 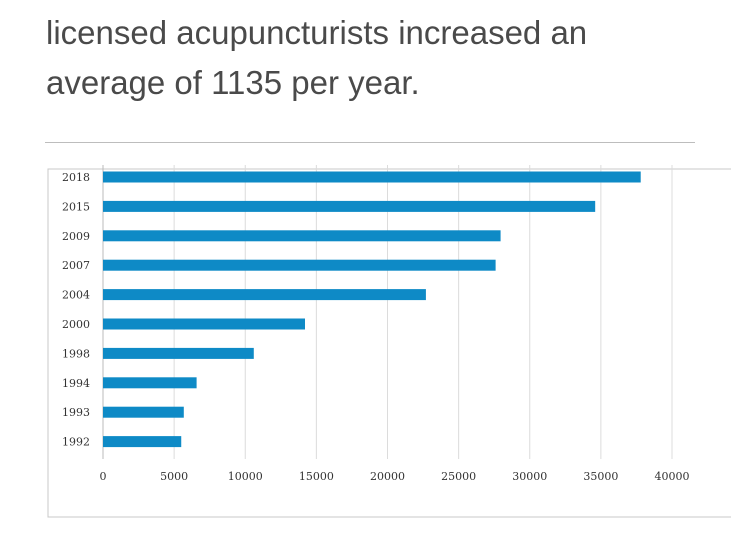 I want to click on y-tick-label: 2018, so click(x=76, y=177).